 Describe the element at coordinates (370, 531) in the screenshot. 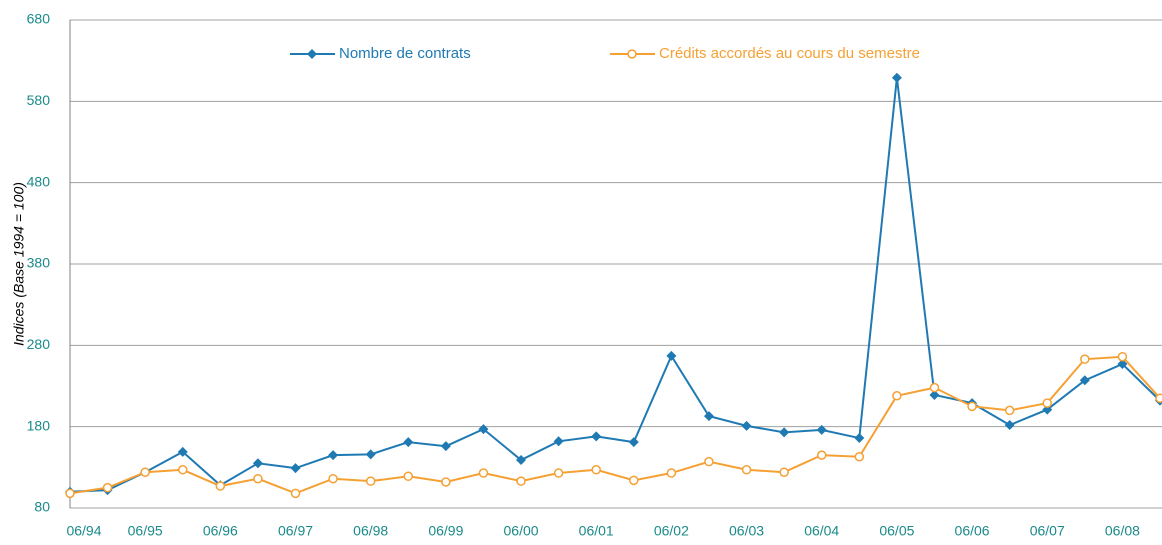

I see `x-tick-label: 06/98` at that location.